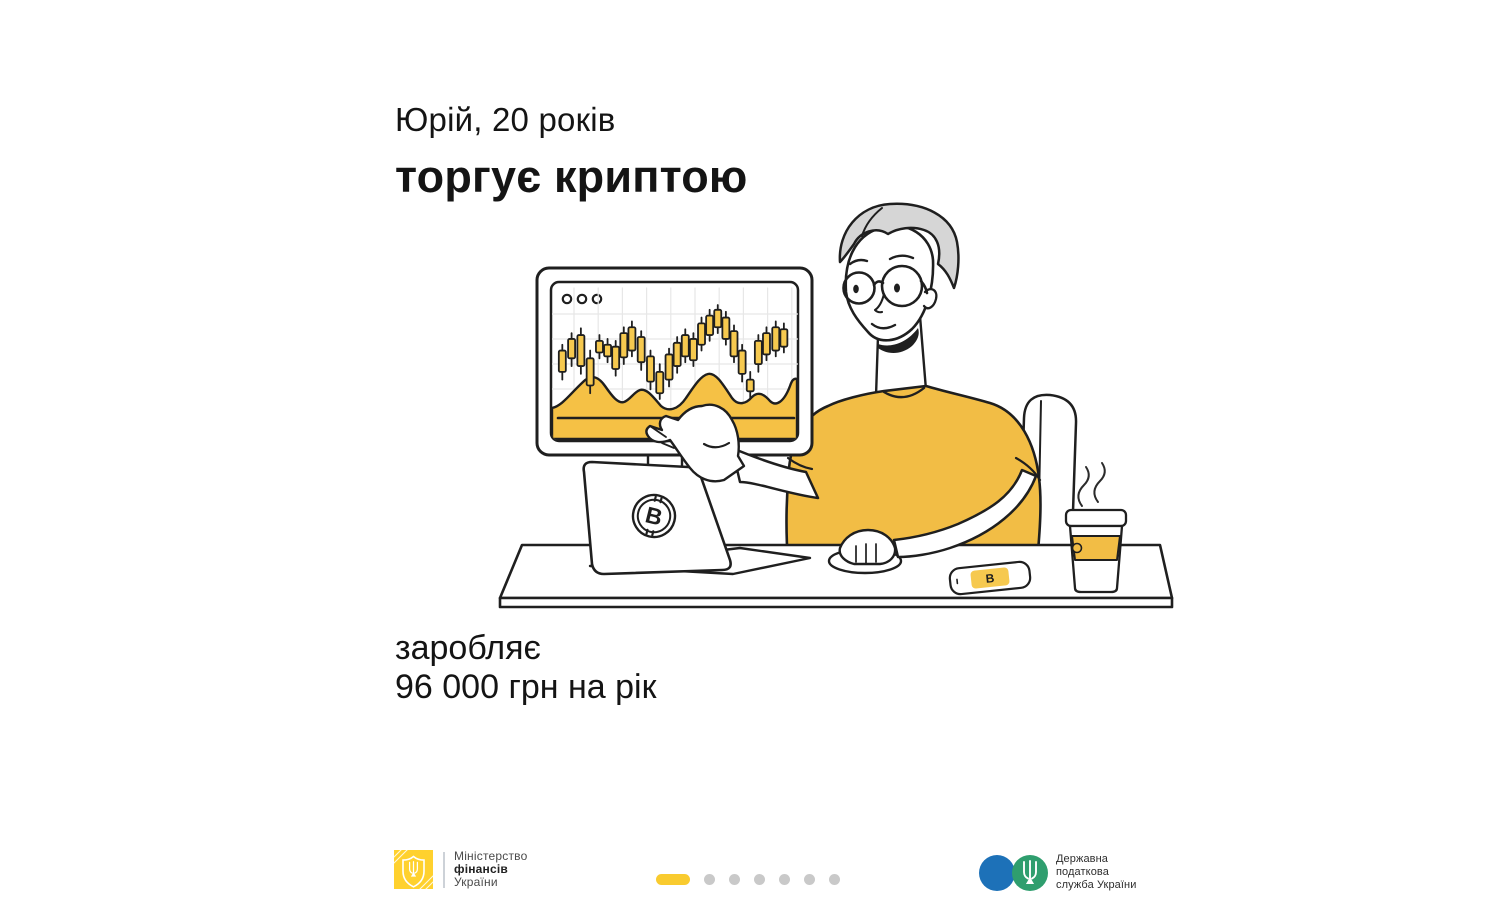 The width and height of the screenshot is (1500, 920). Describe the element at coordinates (913, 383) in the screenshot. I see `person` at that location.